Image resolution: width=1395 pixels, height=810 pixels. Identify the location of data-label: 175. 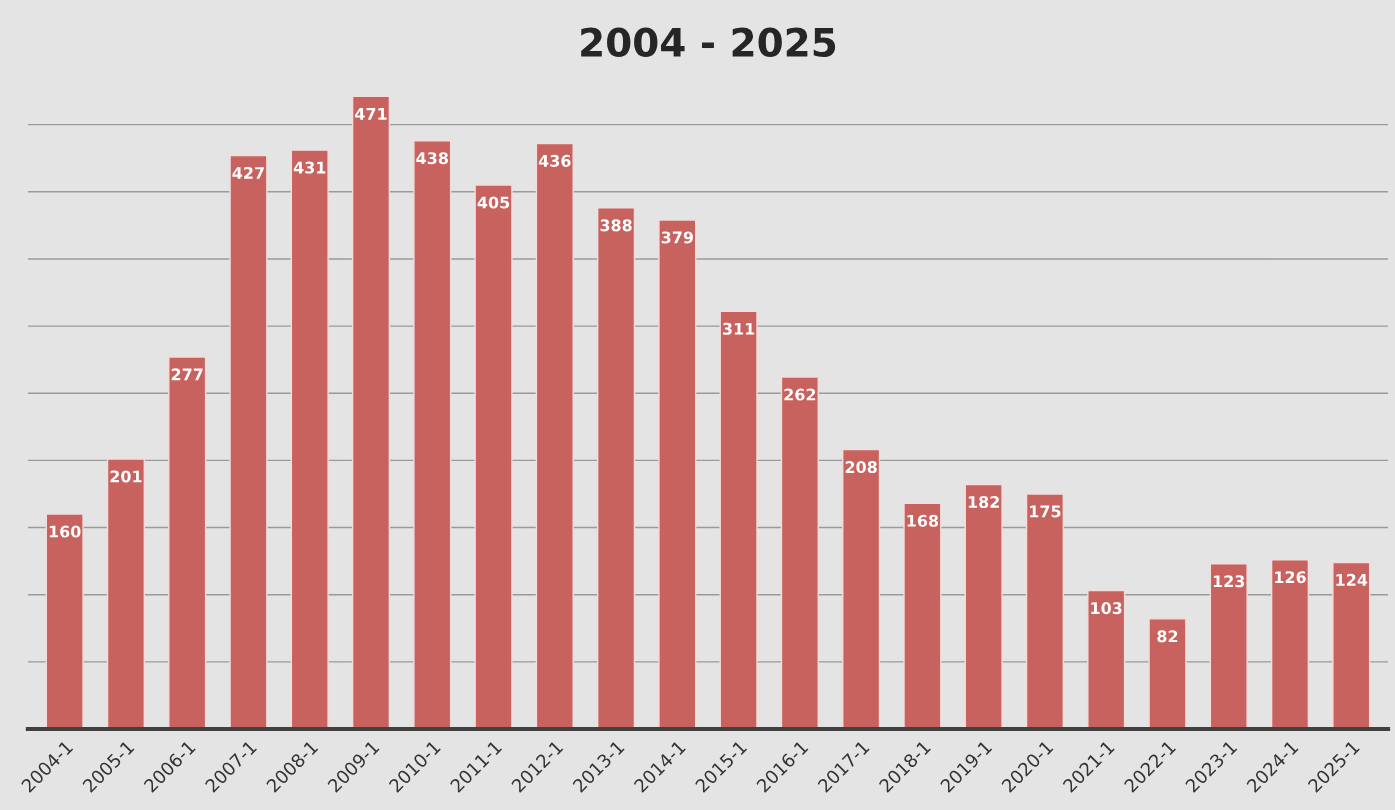
(1045, 511).